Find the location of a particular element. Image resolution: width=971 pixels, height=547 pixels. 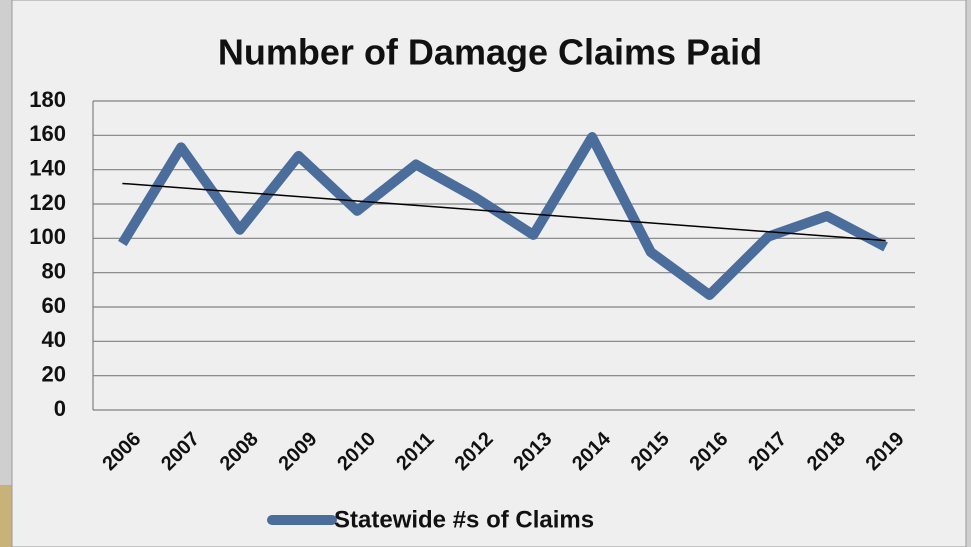

chart-title: Number of Damage Claims Paid is located at coordinates (490, 52).